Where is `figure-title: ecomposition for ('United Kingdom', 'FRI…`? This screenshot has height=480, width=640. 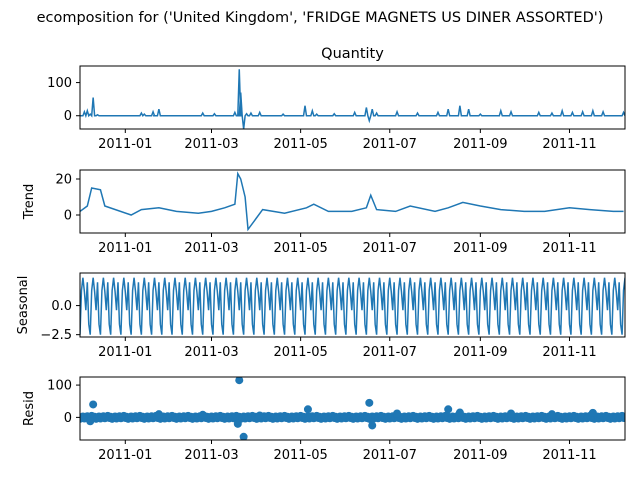 figure-title: ecomposition for ('United Kingdom', 'FRI… is located at coordinates (320, 18).